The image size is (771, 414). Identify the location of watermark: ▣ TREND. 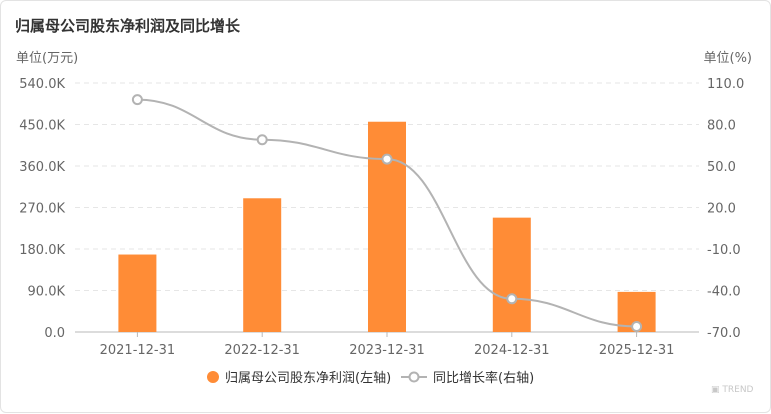
(732, 390).